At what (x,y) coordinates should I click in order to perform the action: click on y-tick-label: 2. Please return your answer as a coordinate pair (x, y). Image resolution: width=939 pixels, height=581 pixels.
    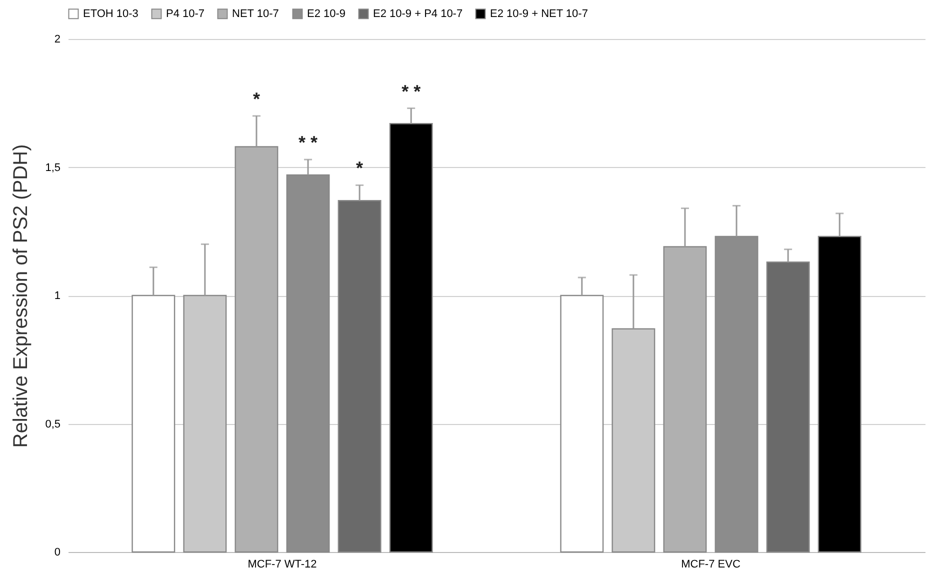
    Looking at the image, I should click on (57, 40).